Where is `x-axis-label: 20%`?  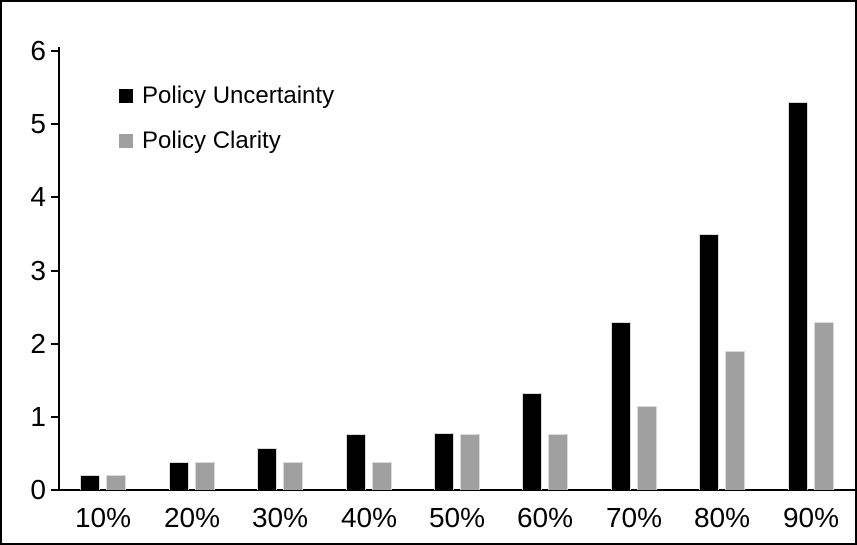 x-axis-label: 20% is located at coordinates (192, 517).